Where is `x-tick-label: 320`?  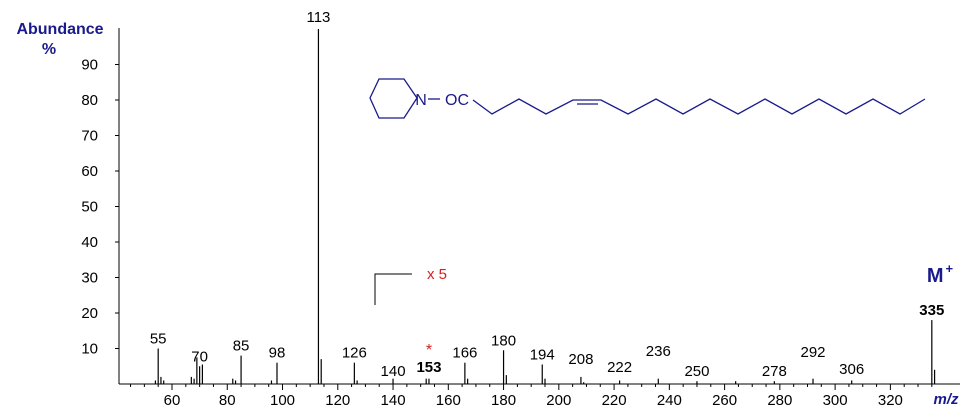
x-tick-label: 320 is located at coordinates (890, 400).